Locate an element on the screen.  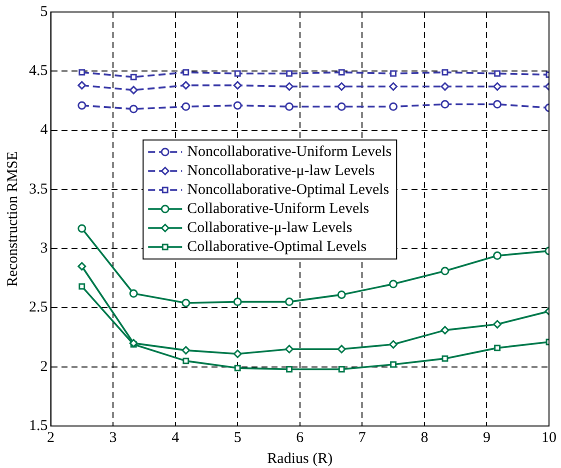
x-tick-label: 10 is located at coordinates (549, 438).